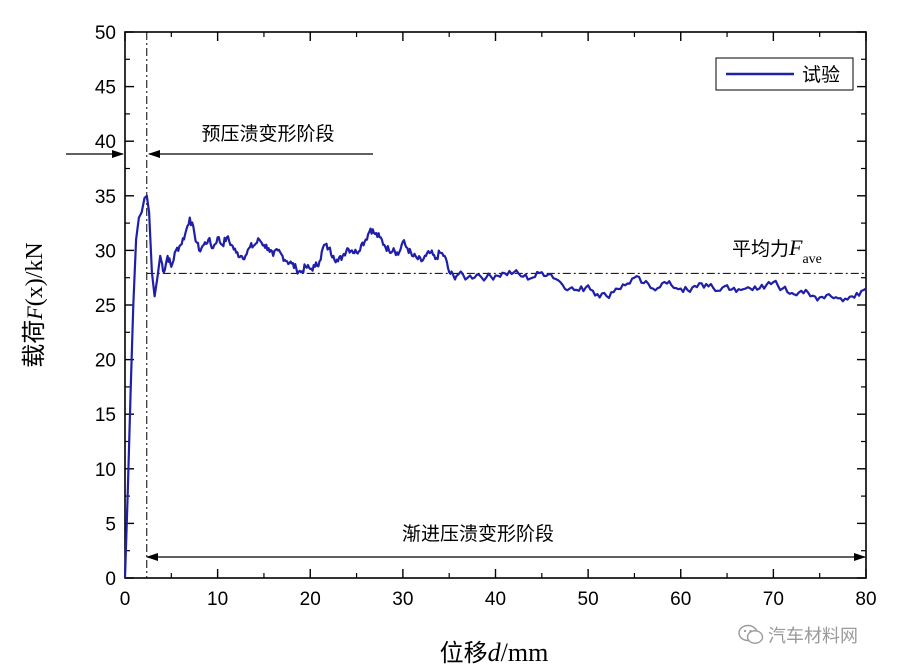 The width and height of the screenshot is (903, 672). I want to click on y-tick-label: 0, so click(110, 579).